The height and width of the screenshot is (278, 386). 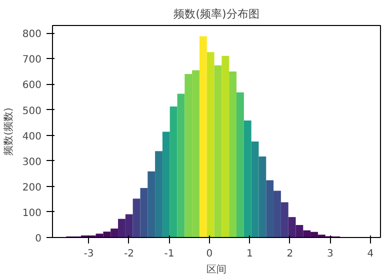 What do you see at coordinates (32, 213) in the screenshot?
I see `y-tick-label: 100` at bounding box center [32, 213].